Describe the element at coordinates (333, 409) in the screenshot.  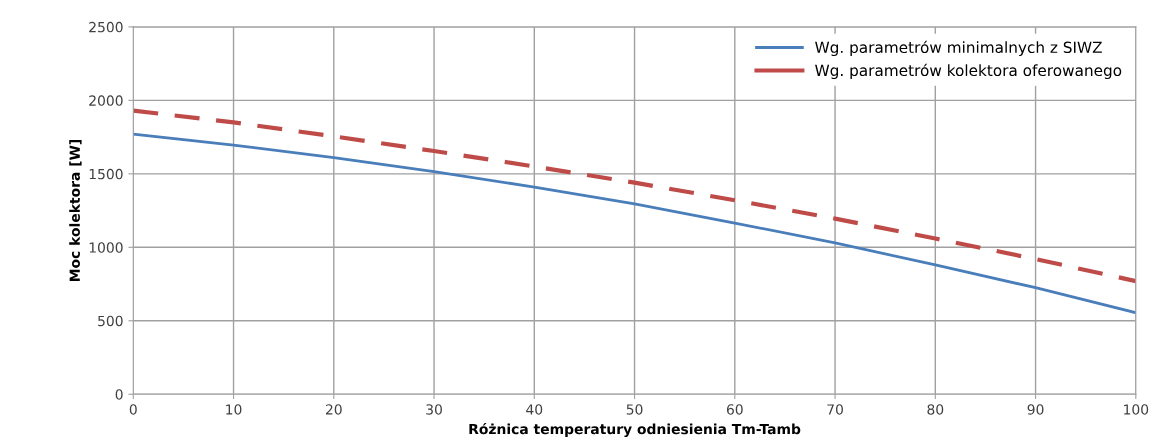
I see `x-tick-label: 20` at that location.